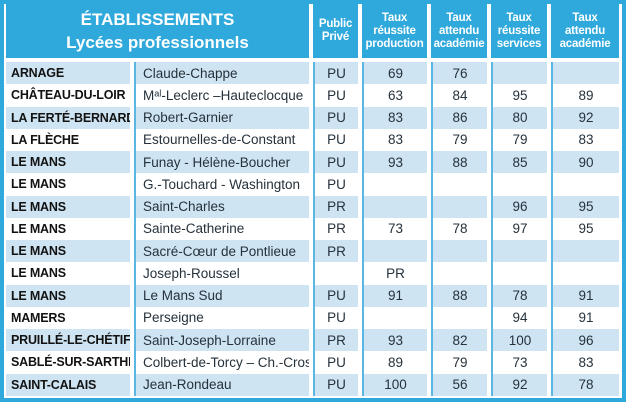 This screenshot has height=402, width=626. I want to click on value-cell-taux-reussite-services: 80, so click(519, 117).